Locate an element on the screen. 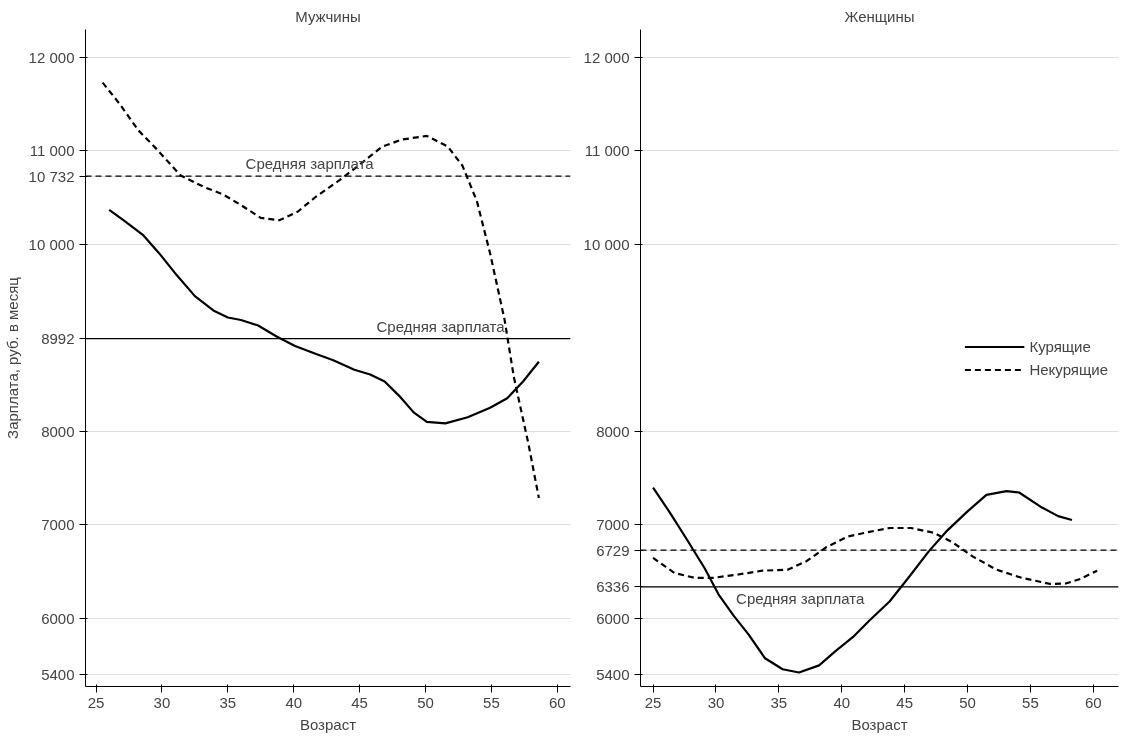  legend-label: Курящие is located at coordinates (1060, 346).